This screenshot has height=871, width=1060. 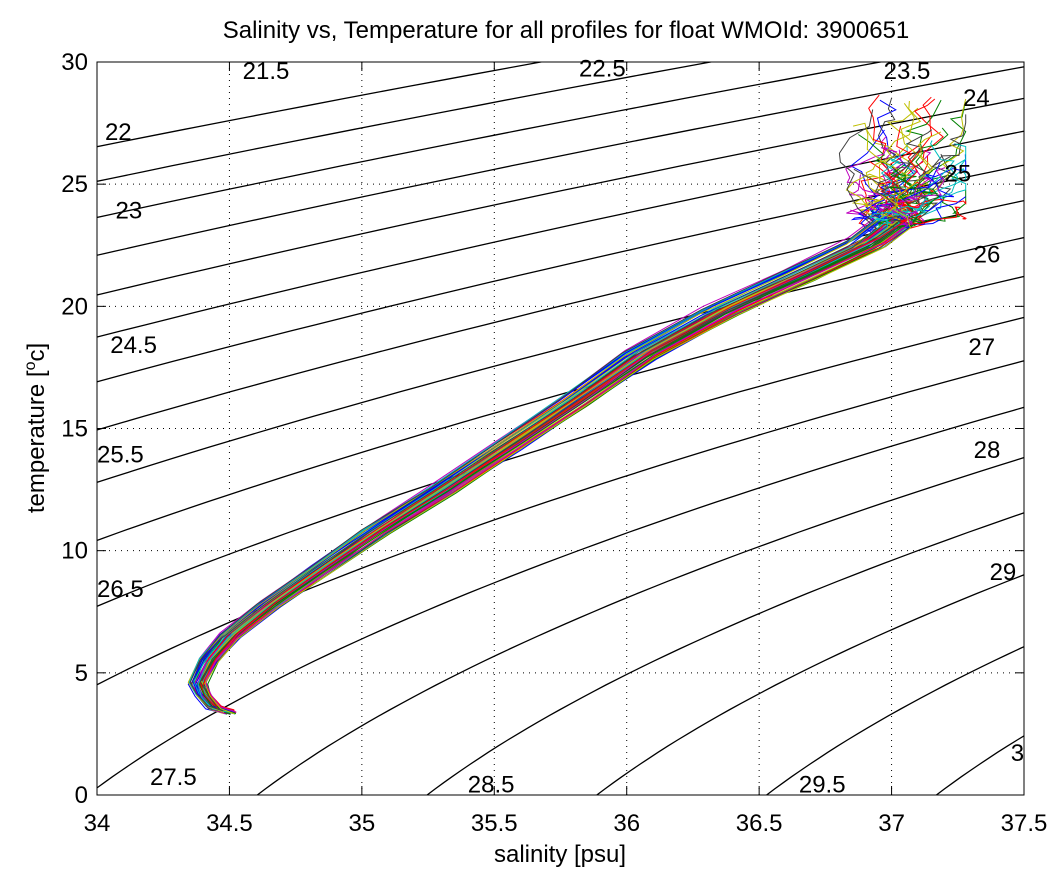 What do you see at coordinates (74, 184) in the screenshot?
I see `y-tick-label: 25` at bounding box center [74, 184].